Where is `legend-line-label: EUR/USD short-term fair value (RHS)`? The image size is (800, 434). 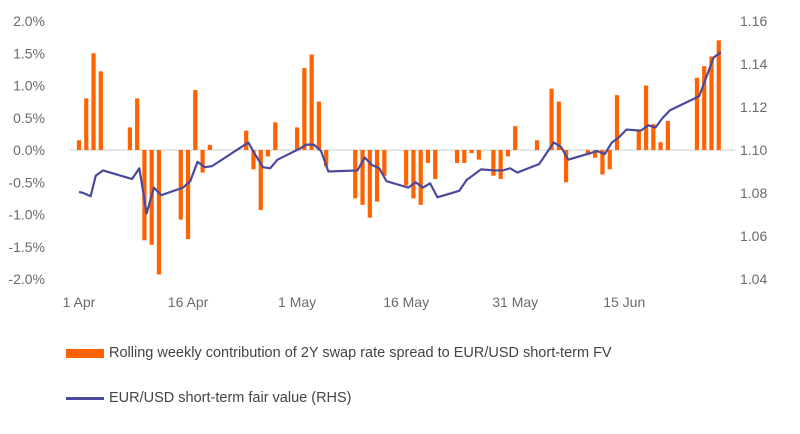
legend-line-label: EUR/USD short-term fair value (RHS) is located at coordinates (230, 398).